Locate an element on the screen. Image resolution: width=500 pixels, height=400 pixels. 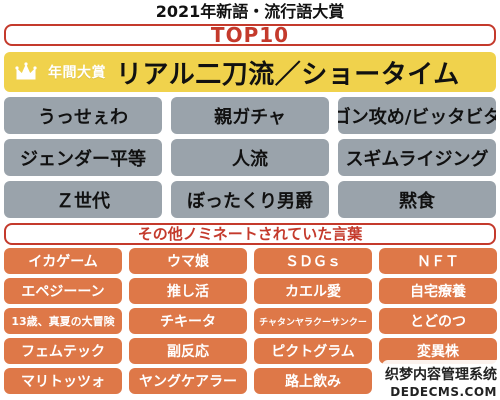
nominee-item: チキータ is located at coordinates (188, 321).